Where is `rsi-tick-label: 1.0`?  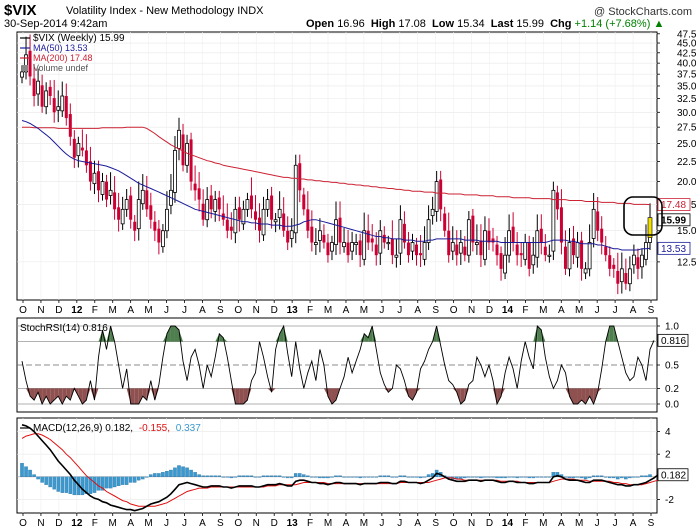
rsi-tick-label: 1.0 is located at coordinates (672, 327).